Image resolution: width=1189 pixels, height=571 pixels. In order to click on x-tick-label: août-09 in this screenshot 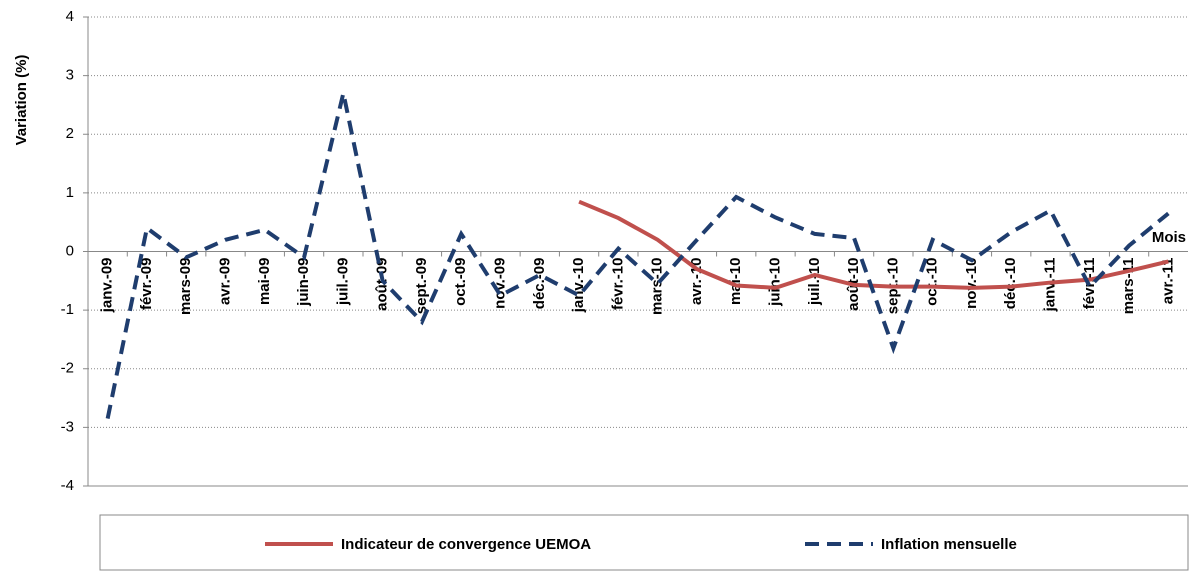, I will do `click(382, 284)`.